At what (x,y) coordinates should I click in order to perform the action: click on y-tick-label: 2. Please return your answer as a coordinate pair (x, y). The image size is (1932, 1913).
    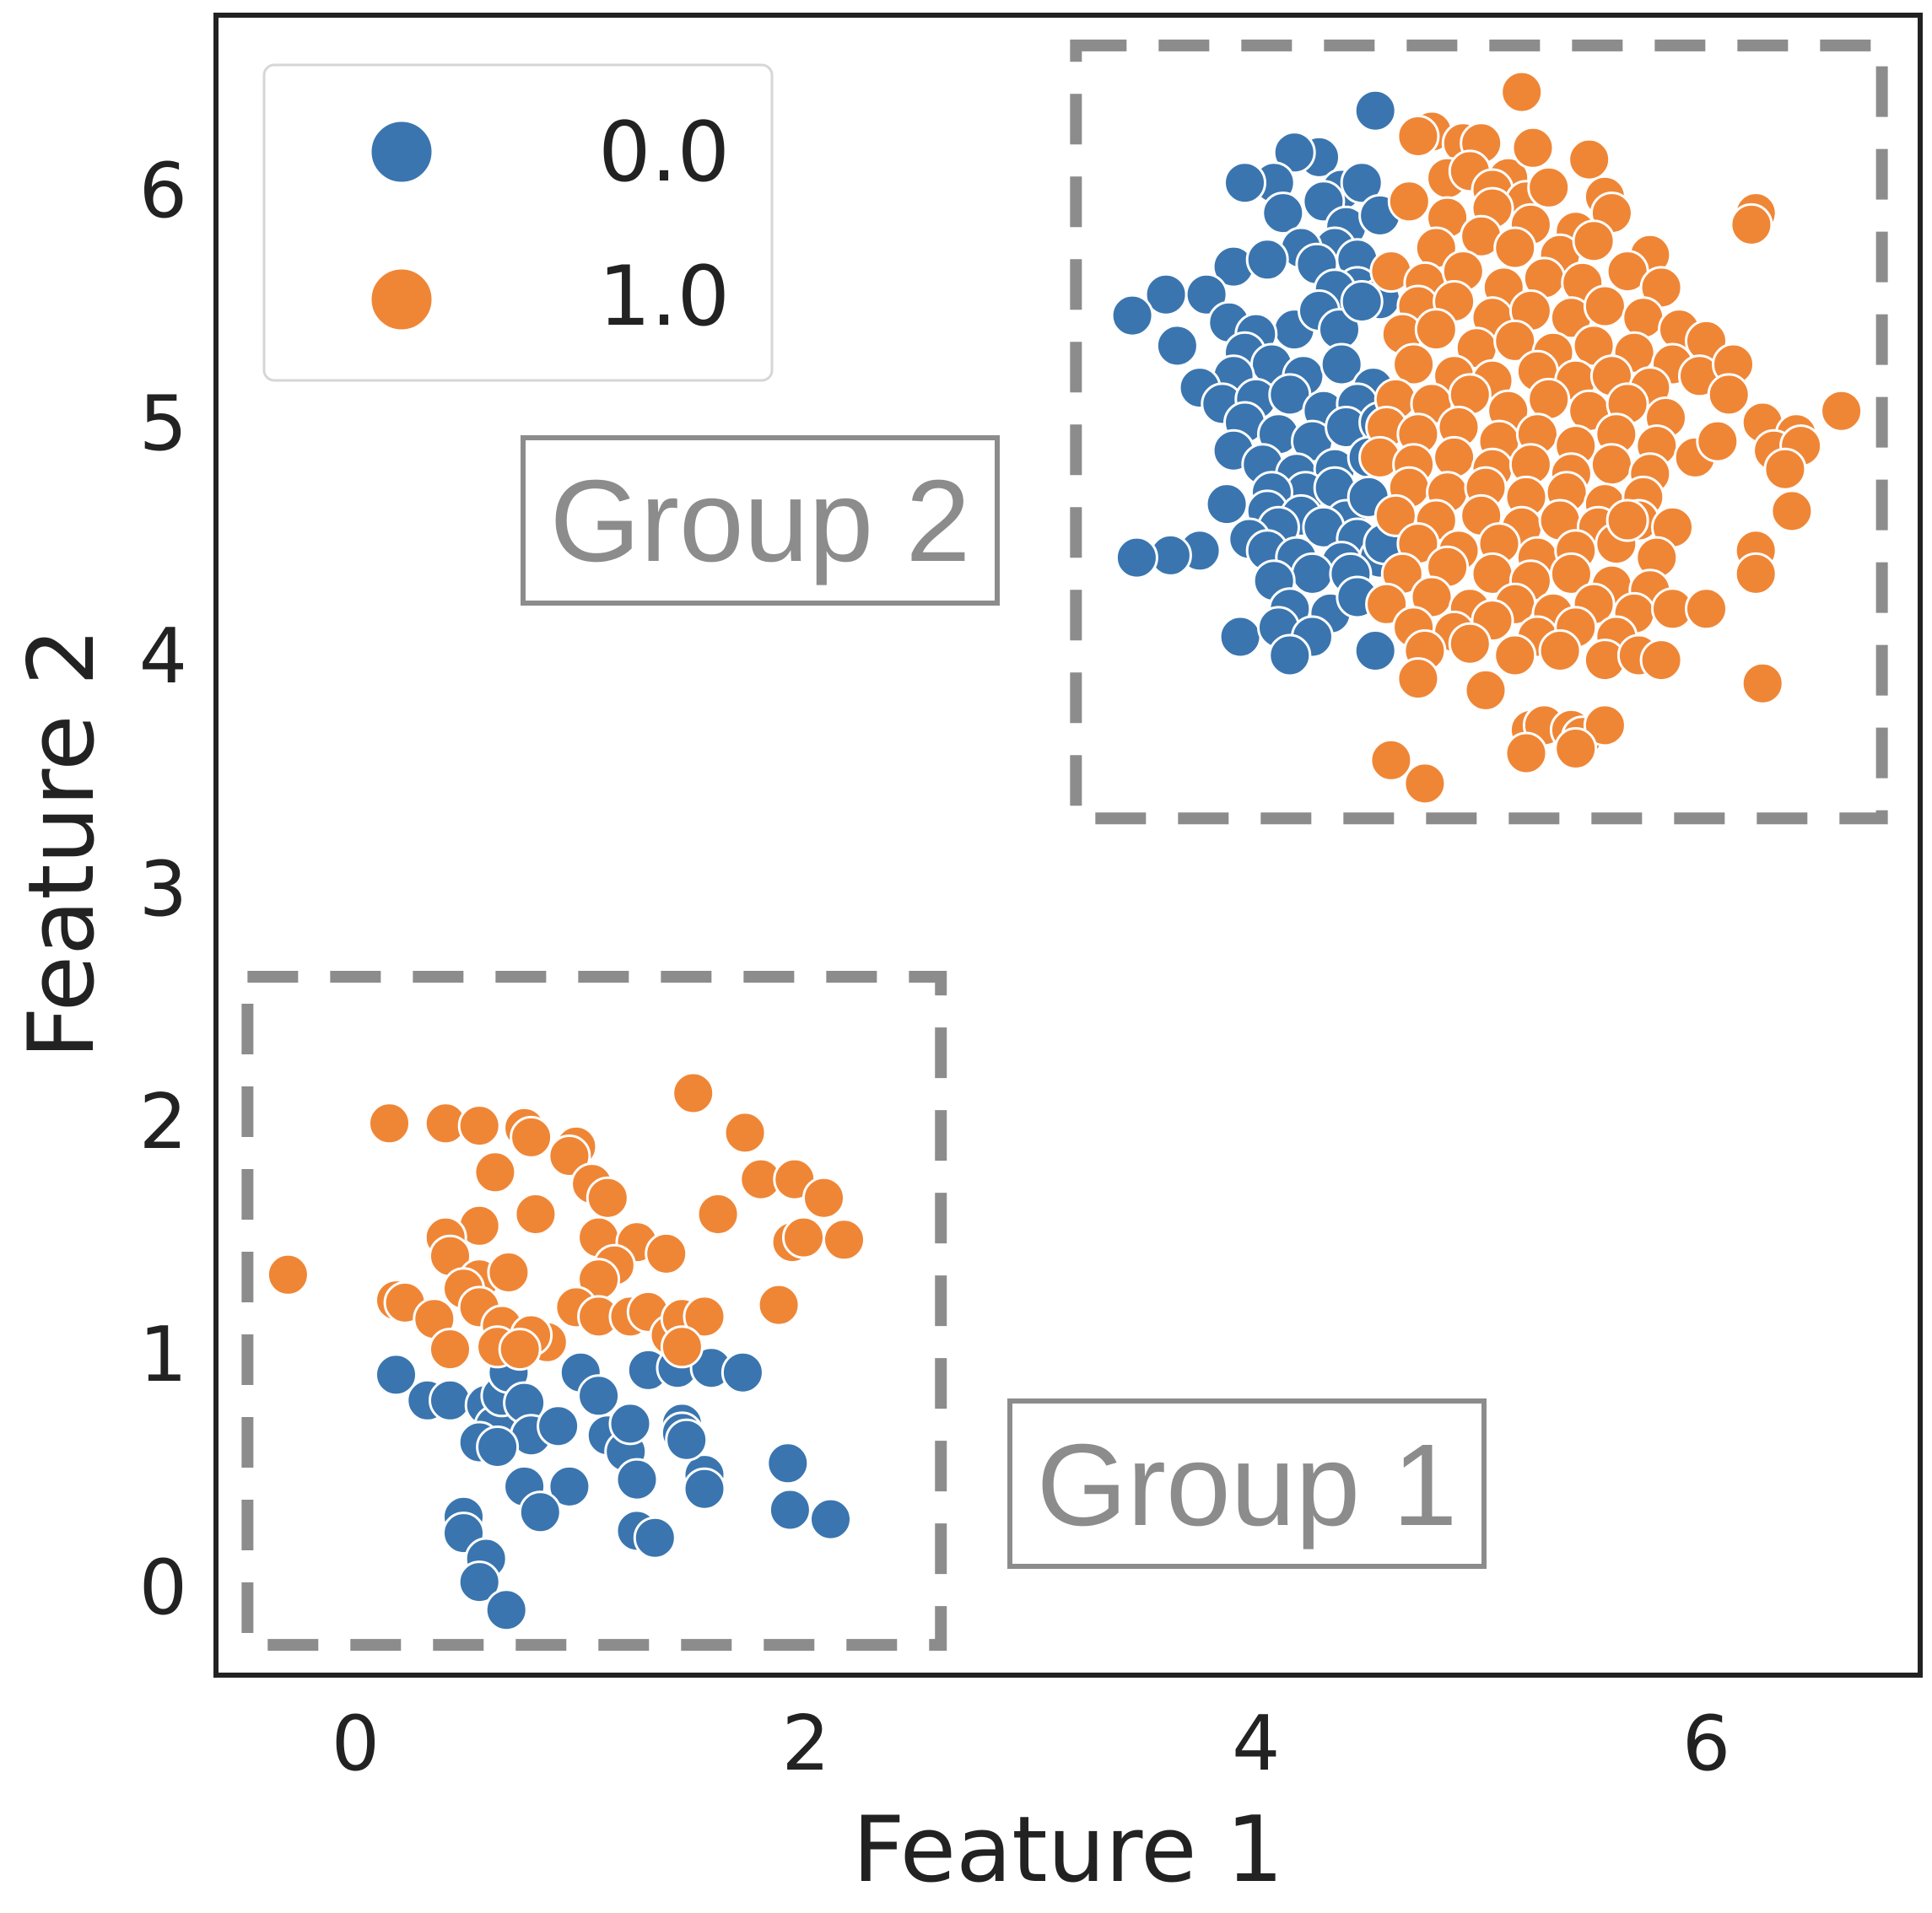
    Looking at the image, I should click on (163, 1122).